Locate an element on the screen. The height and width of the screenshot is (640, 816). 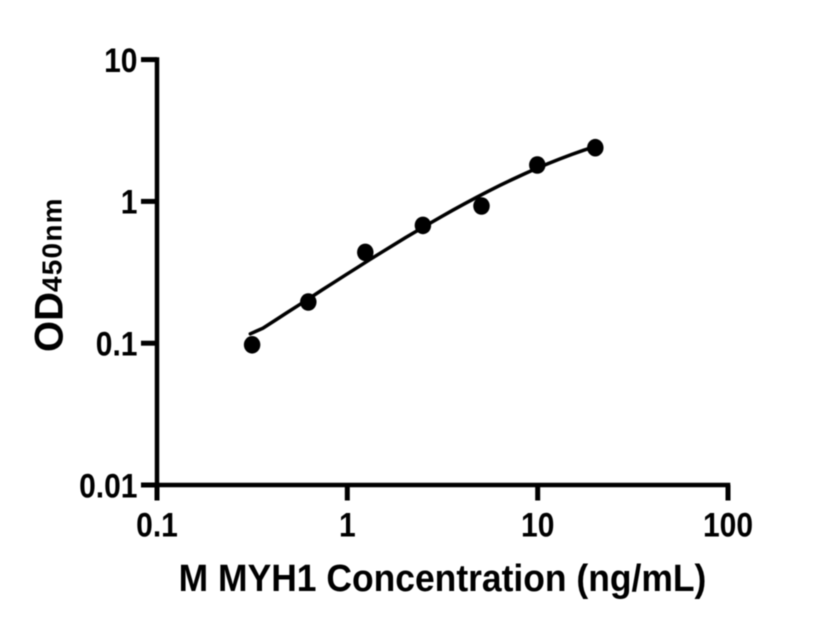
svg-text: M MYH1 Concentration (ng/mL) is located at coordinates (443, 578).